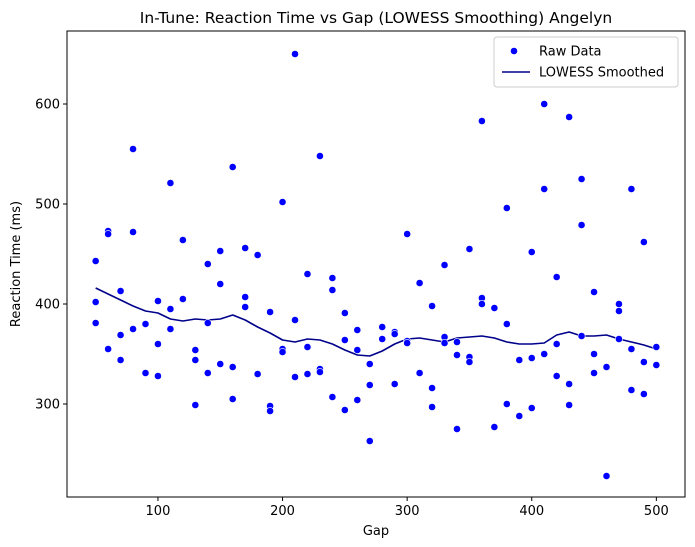 The height and width of the screenshot is (547, 695). What do you see at coordinates (282, 511) in the screenshot?
I see `x-tick-label: 200` at bounding box center [282, 511].